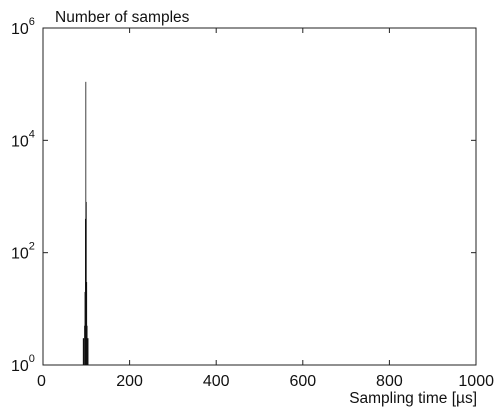 Image resolution: width=501 pixels, height=411 pixels. Describe the element at coordinates (23, 364) in the screenshot. I see `y-tick-label: 10⁰` at that location.